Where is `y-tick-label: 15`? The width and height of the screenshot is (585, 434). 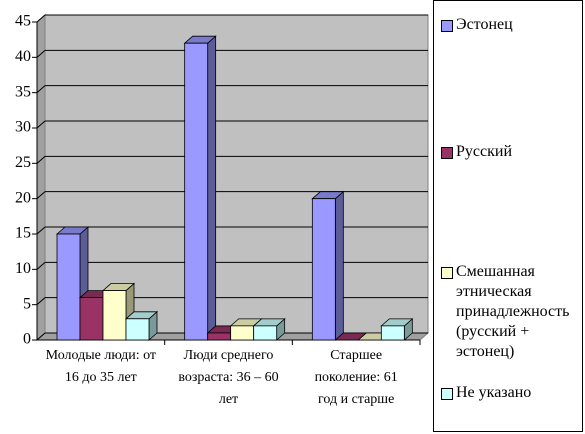
y-tick-label: 15 is located at coordinates (23, 233).